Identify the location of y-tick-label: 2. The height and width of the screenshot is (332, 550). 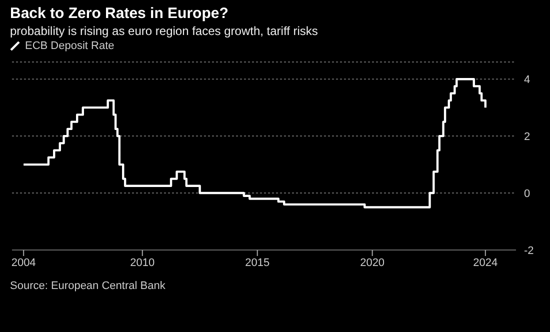
(527, 136).